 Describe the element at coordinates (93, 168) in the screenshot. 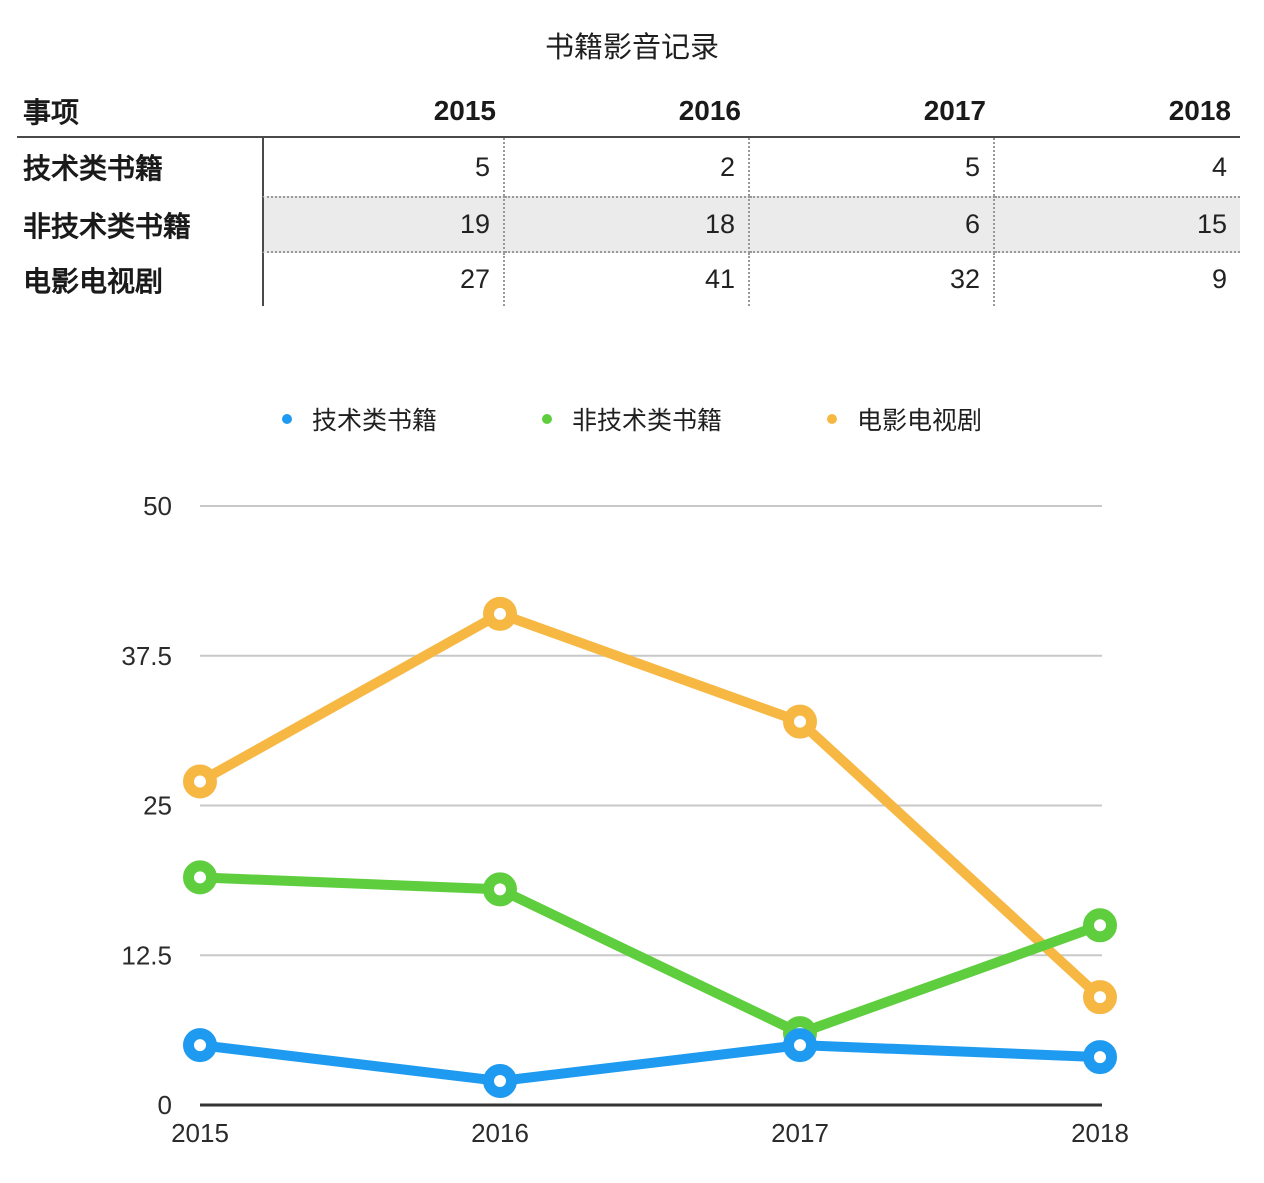

I see `row-label: 技术类书籍` at that location.